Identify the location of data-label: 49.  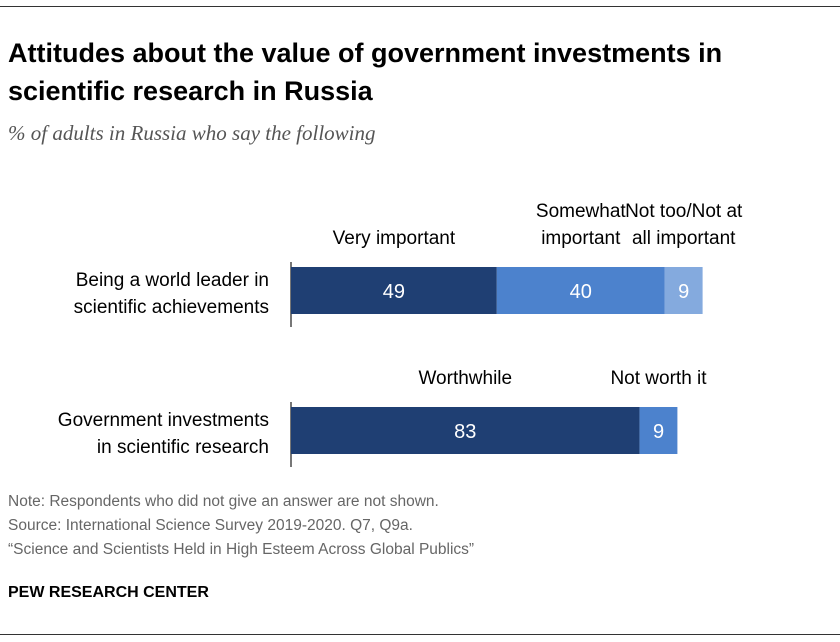
(394, 292).